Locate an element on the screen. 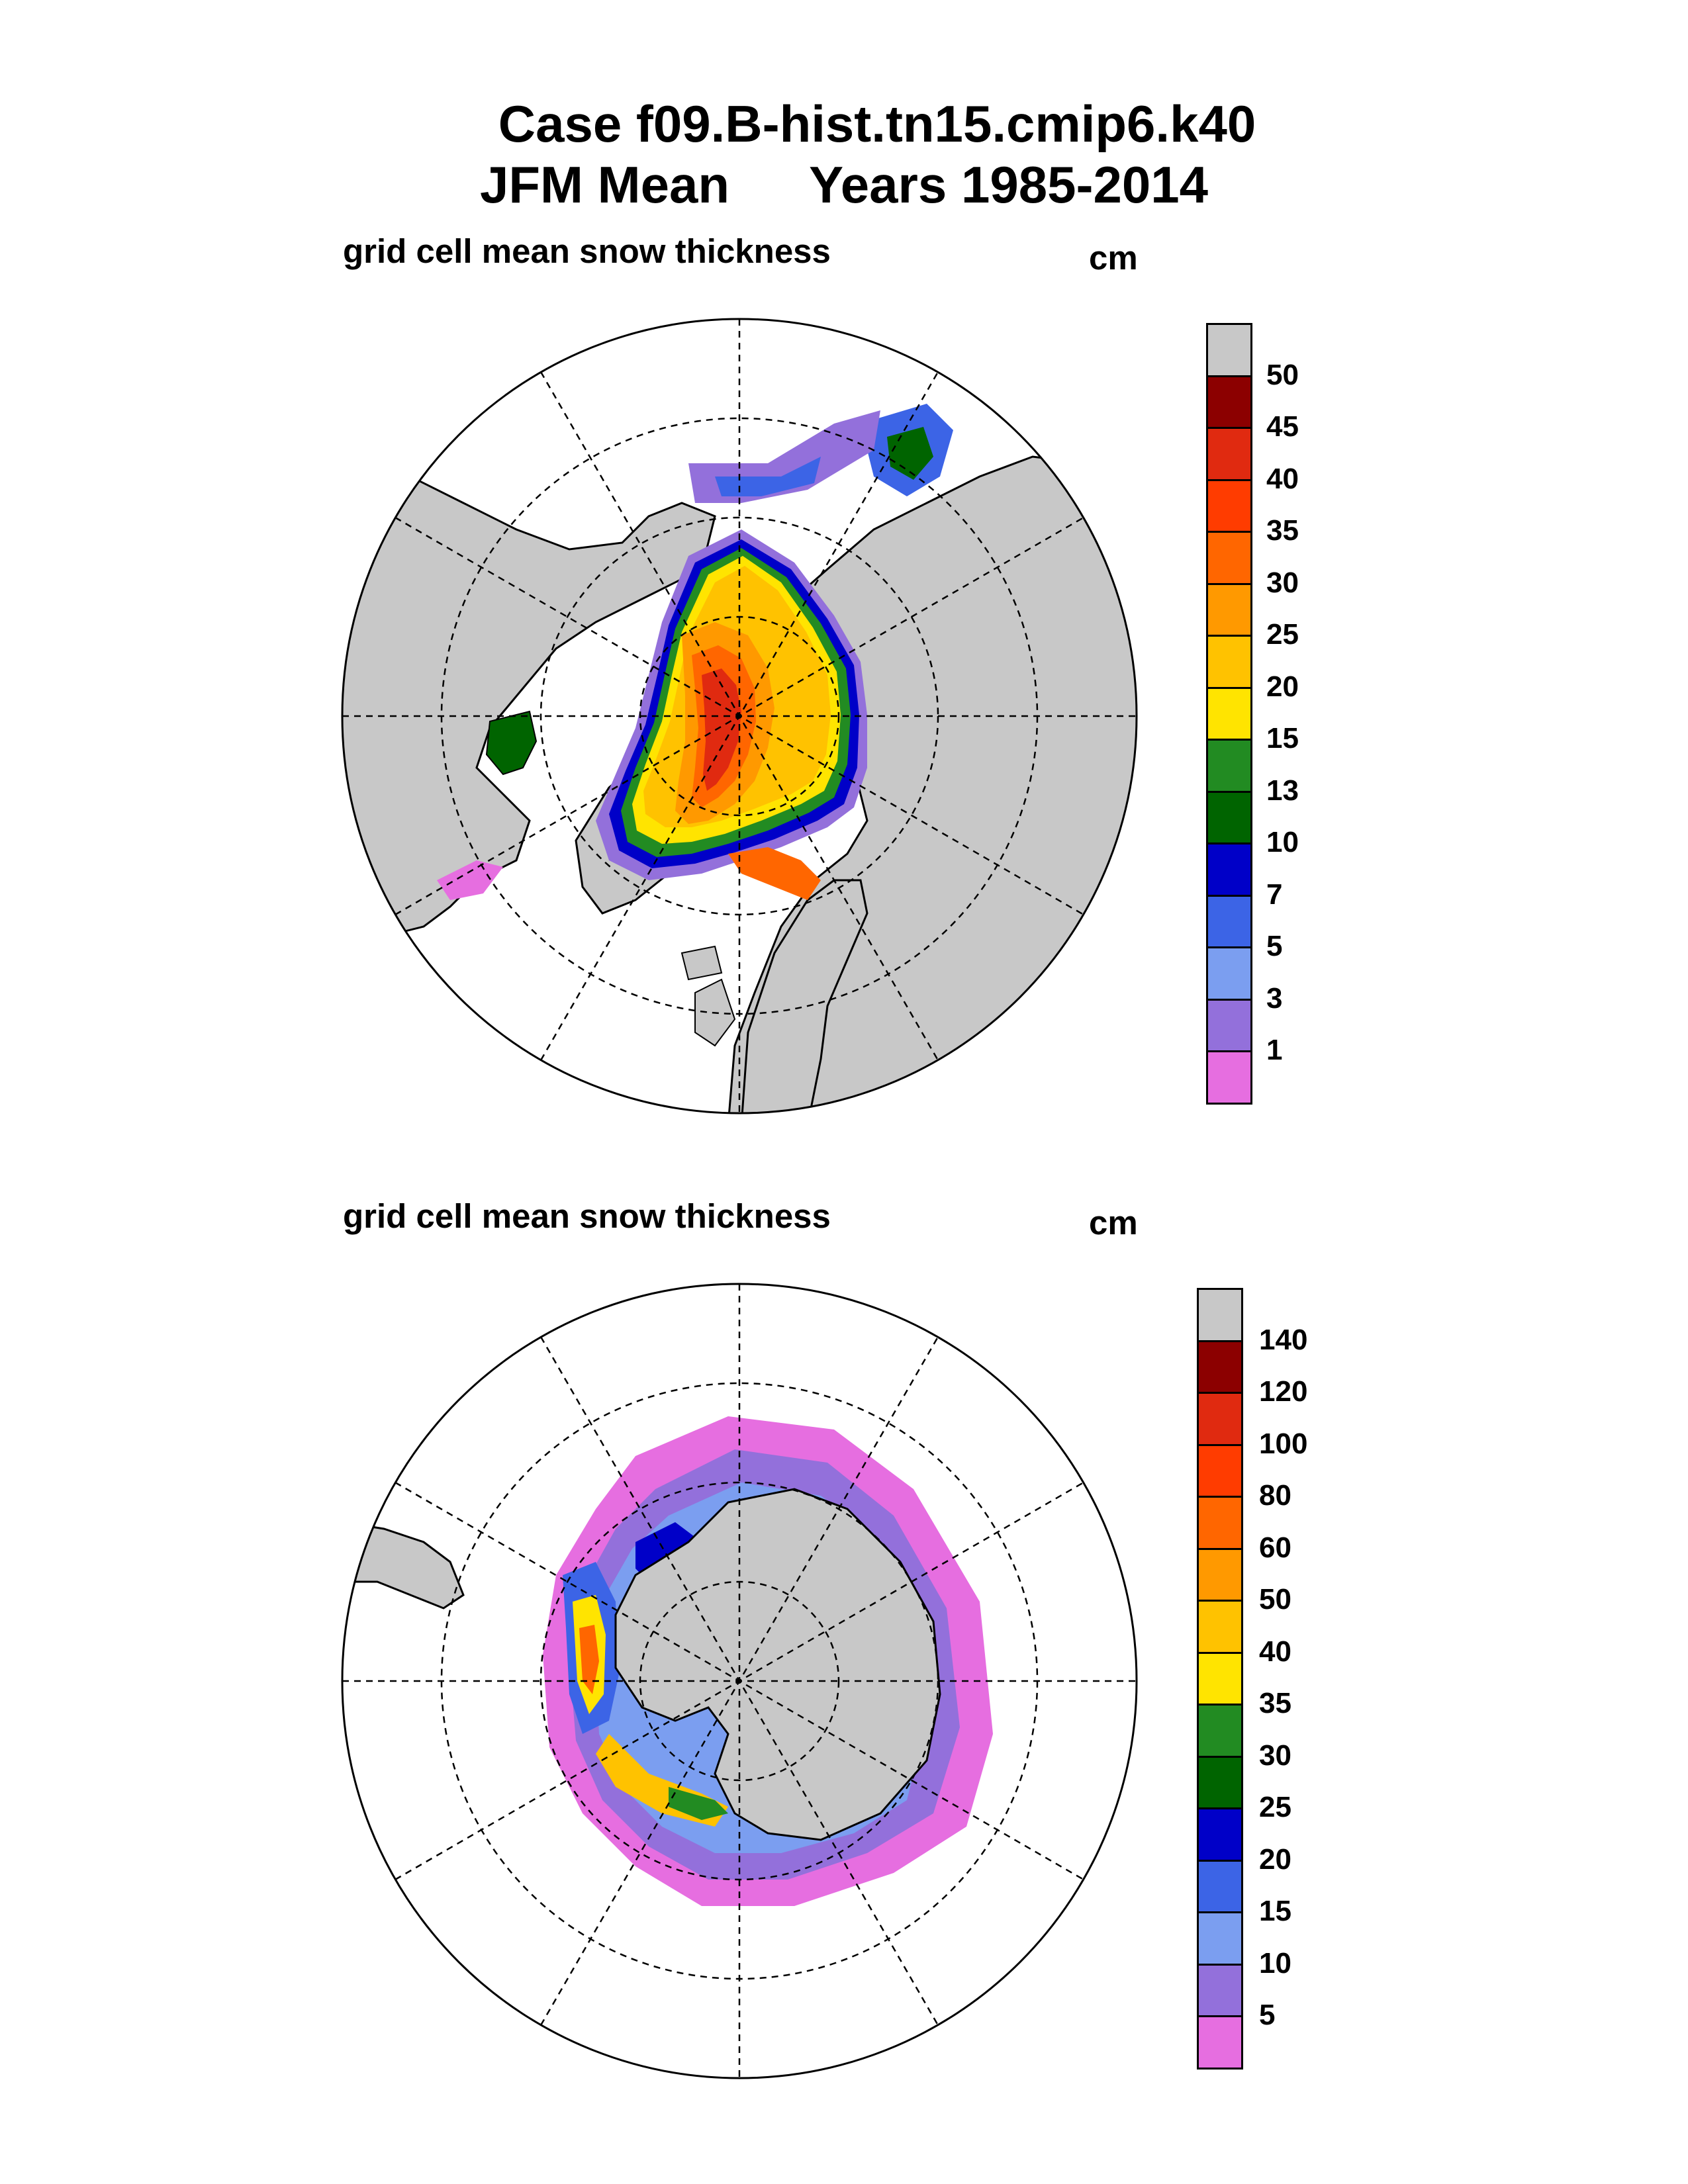 The image size is (1688, 2184). nh-snow-field is located at coordinates (695, 652).